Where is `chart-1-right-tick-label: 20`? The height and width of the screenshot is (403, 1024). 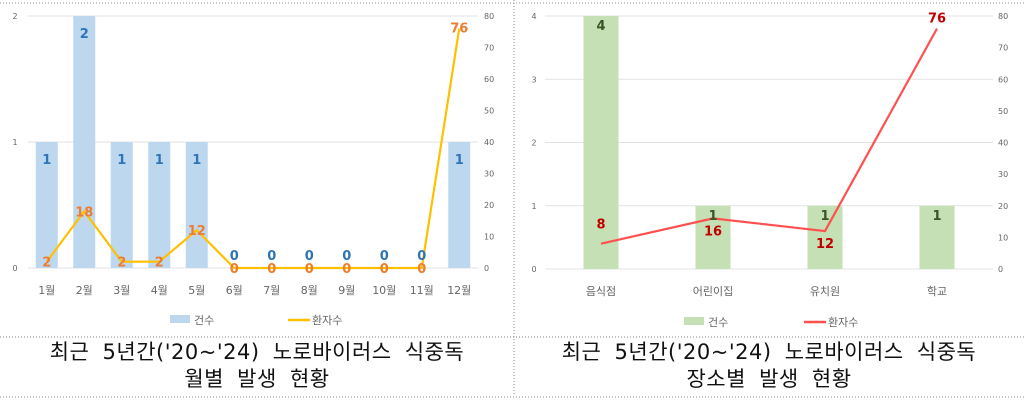 chart-1-right-tick-label: 20 is located at coordinates (489, 205).